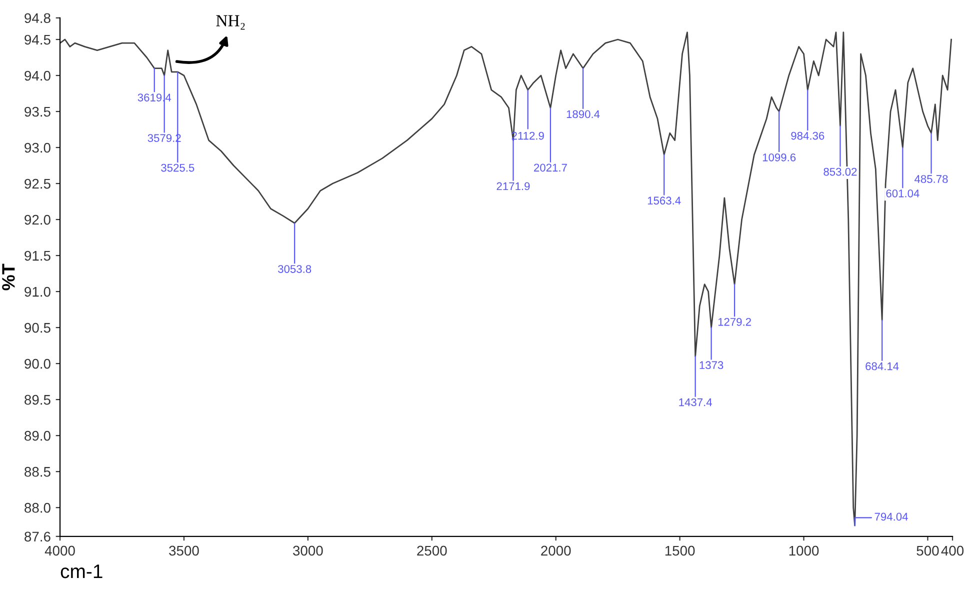  Describe the element at coordinates (230, 22) in the screenshot. I see `annotation: NH₂` at that location.